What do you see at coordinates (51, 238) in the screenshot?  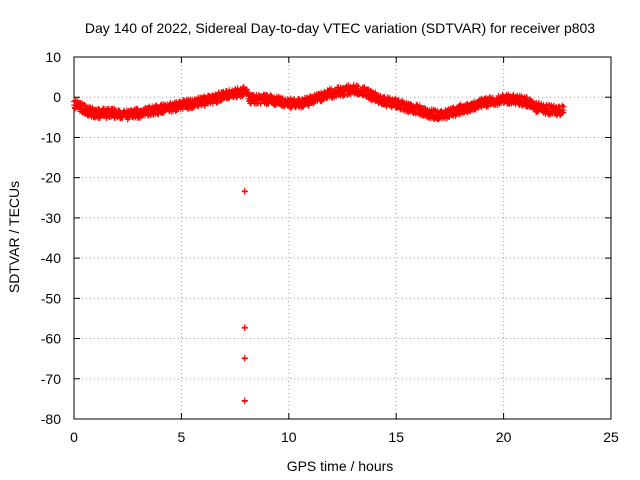 I see `y-tick-labels: 10 0 -10 -20 -30 -40 -50 -60 -70 -80` at bounding box center [51, 238].